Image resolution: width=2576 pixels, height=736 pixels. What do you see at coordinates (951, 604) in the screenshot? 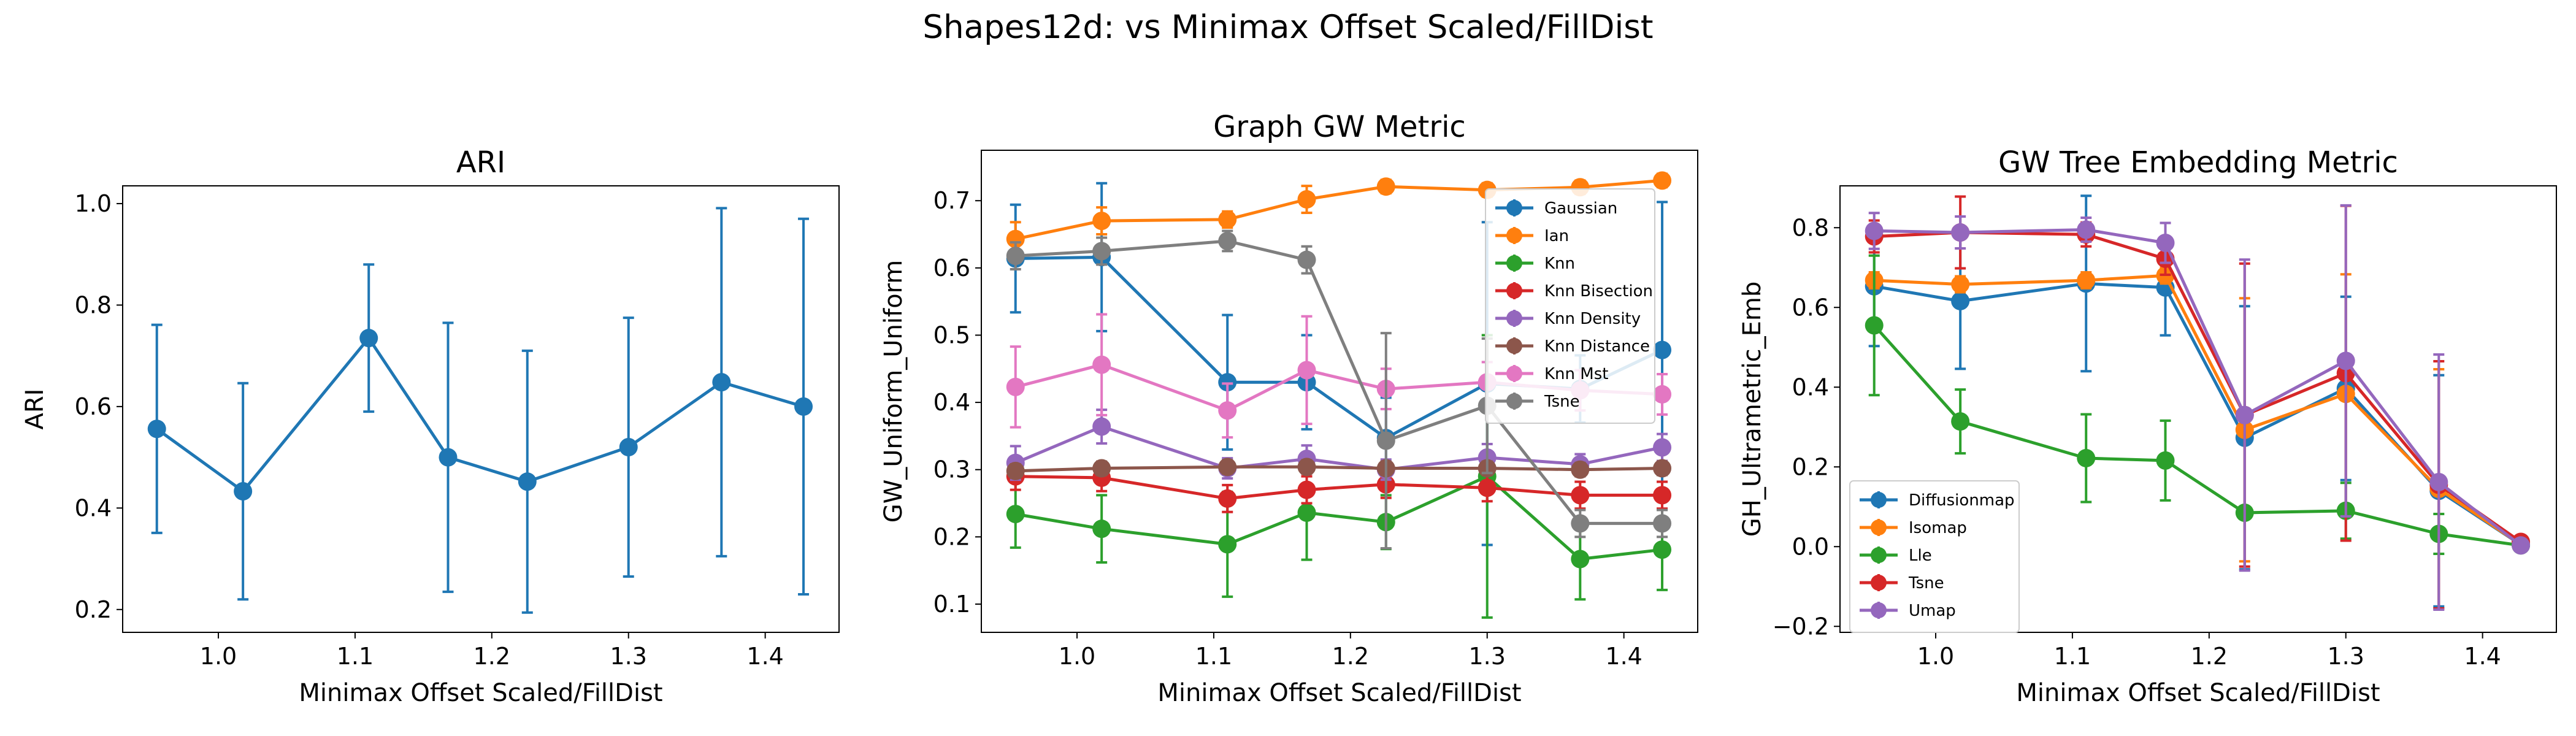
I see `y-tick-label: 0.1` at bounding box center [951, 604].